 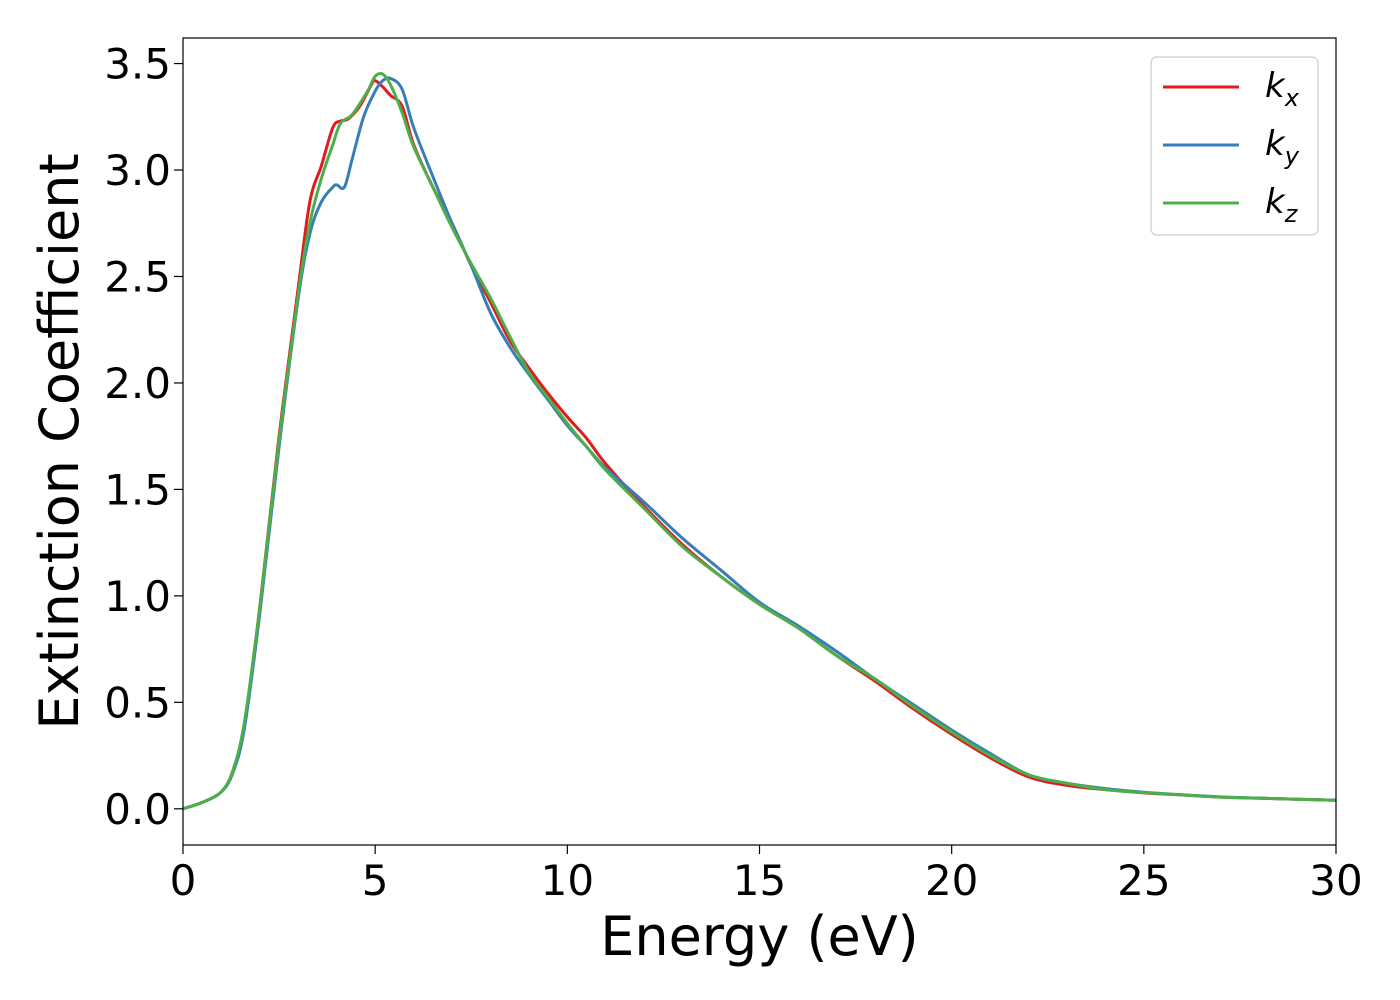 What do you see at coordinates (137, 702) in the screenshot?
I see `y-tick-label: 0.5` at bounding box center [137, 702].